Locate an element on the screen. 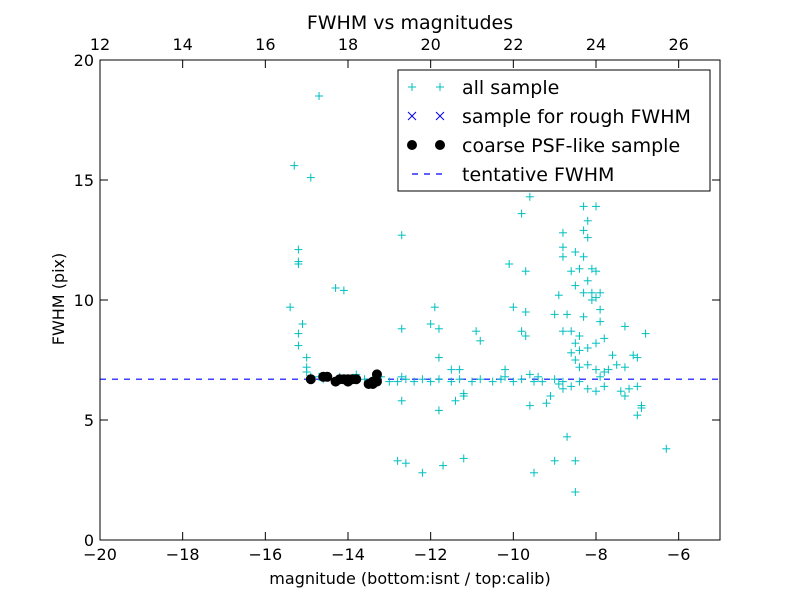 This screenshot has width=800, height=600. legend-label-all-sample: all sample is located at coordinates (510, 88).